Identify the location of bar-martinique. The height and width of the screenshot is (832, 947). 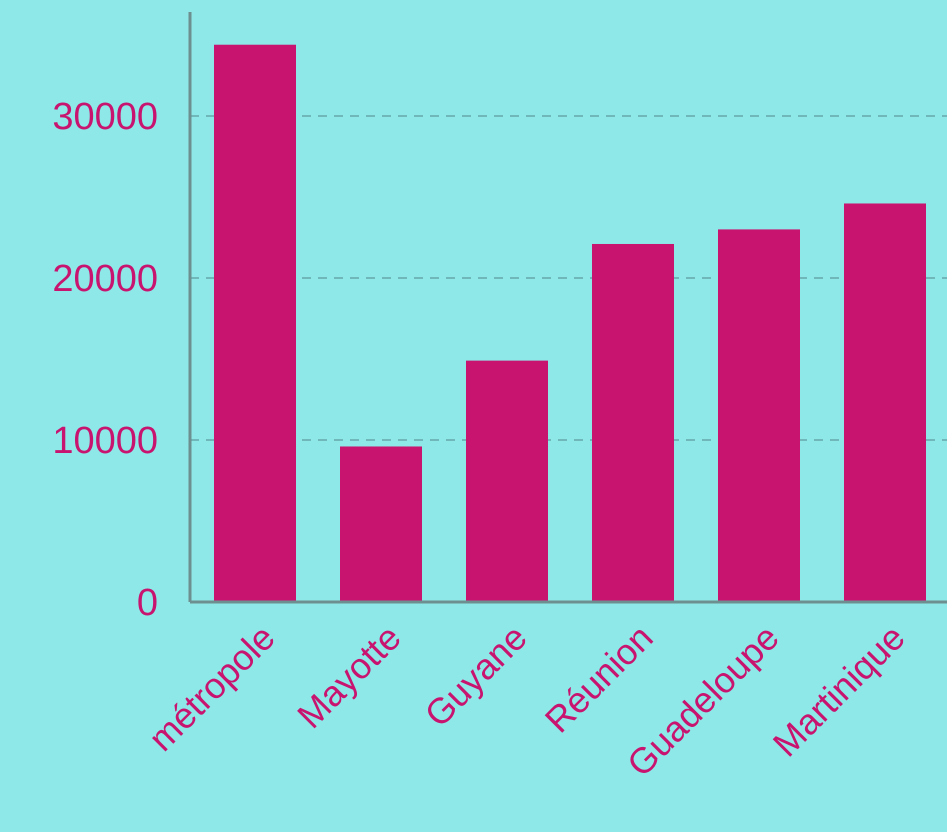
(885, 403).